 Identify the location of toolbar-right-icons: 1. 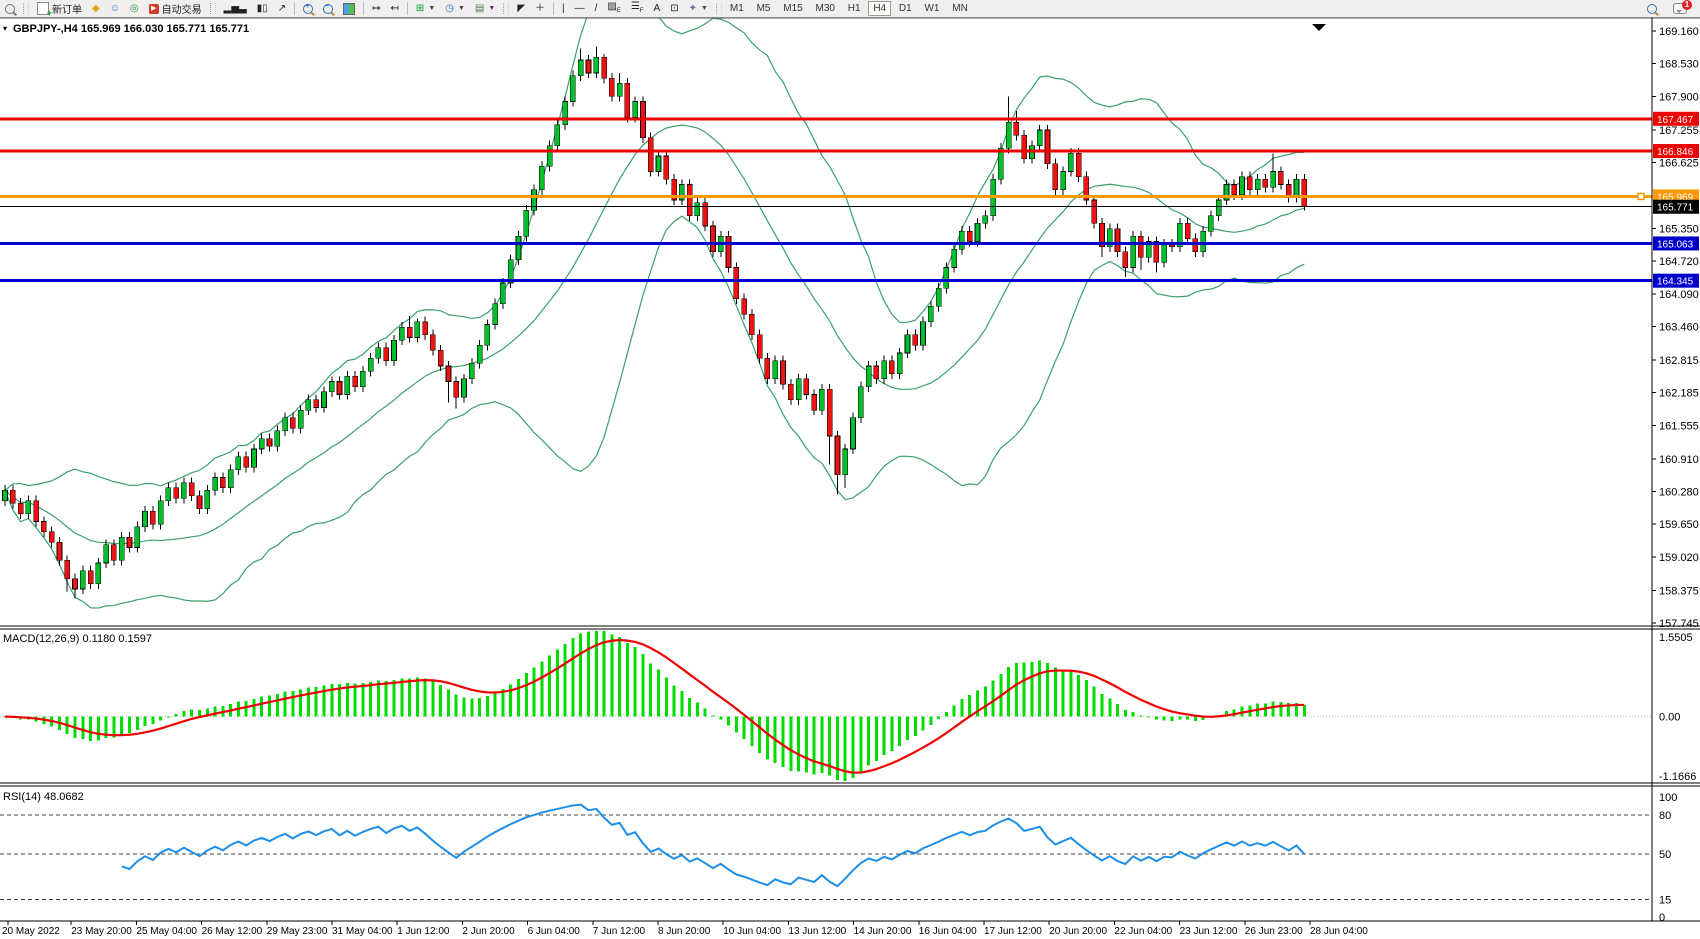
(1667, 8).